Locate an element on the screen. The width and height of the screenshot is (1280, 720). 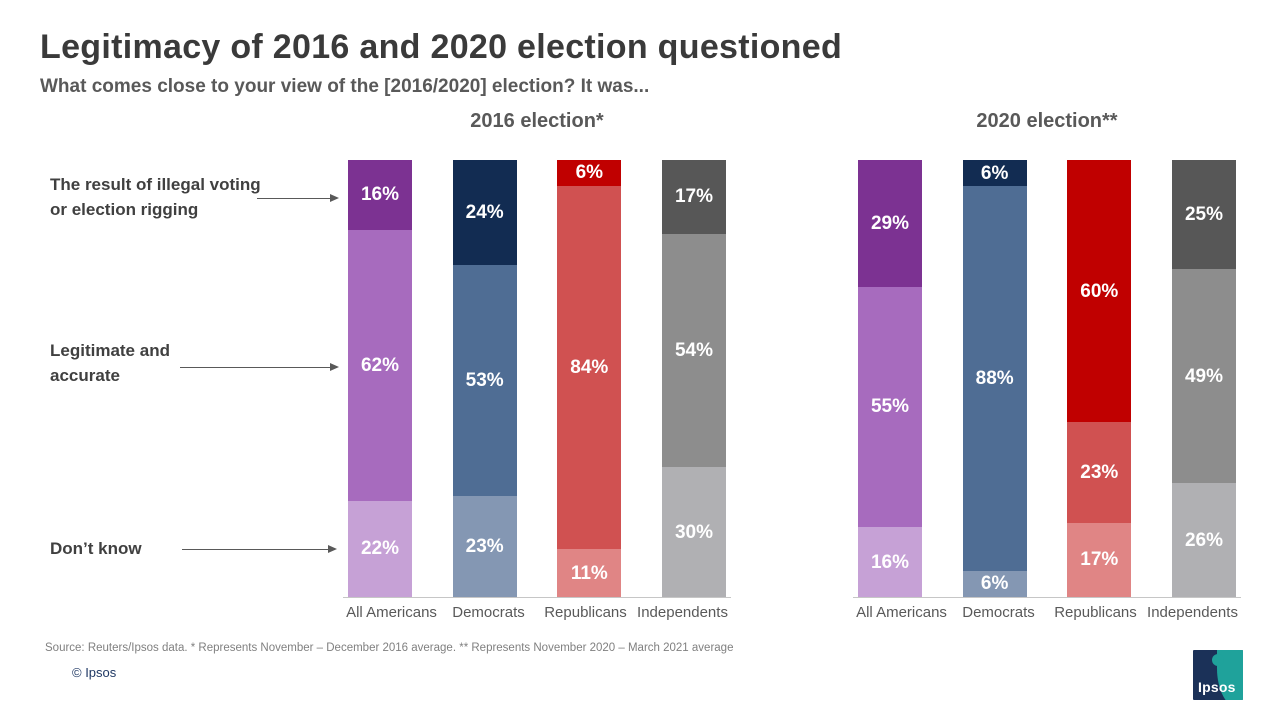
segment-value-label: 24% is located at coordinates (484, 212).